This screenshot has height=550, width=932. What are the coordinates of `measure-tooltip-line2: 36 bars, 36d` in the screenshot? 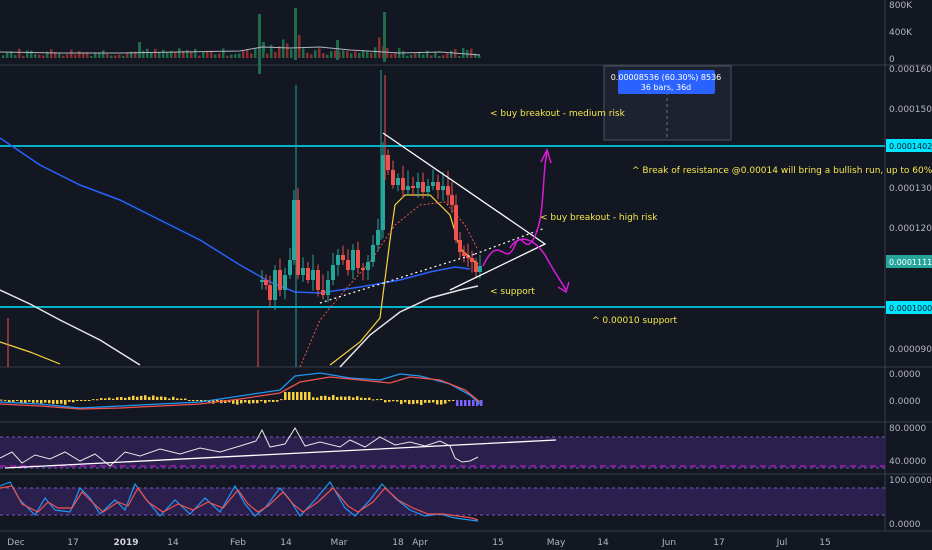 It's located at (666, 87).